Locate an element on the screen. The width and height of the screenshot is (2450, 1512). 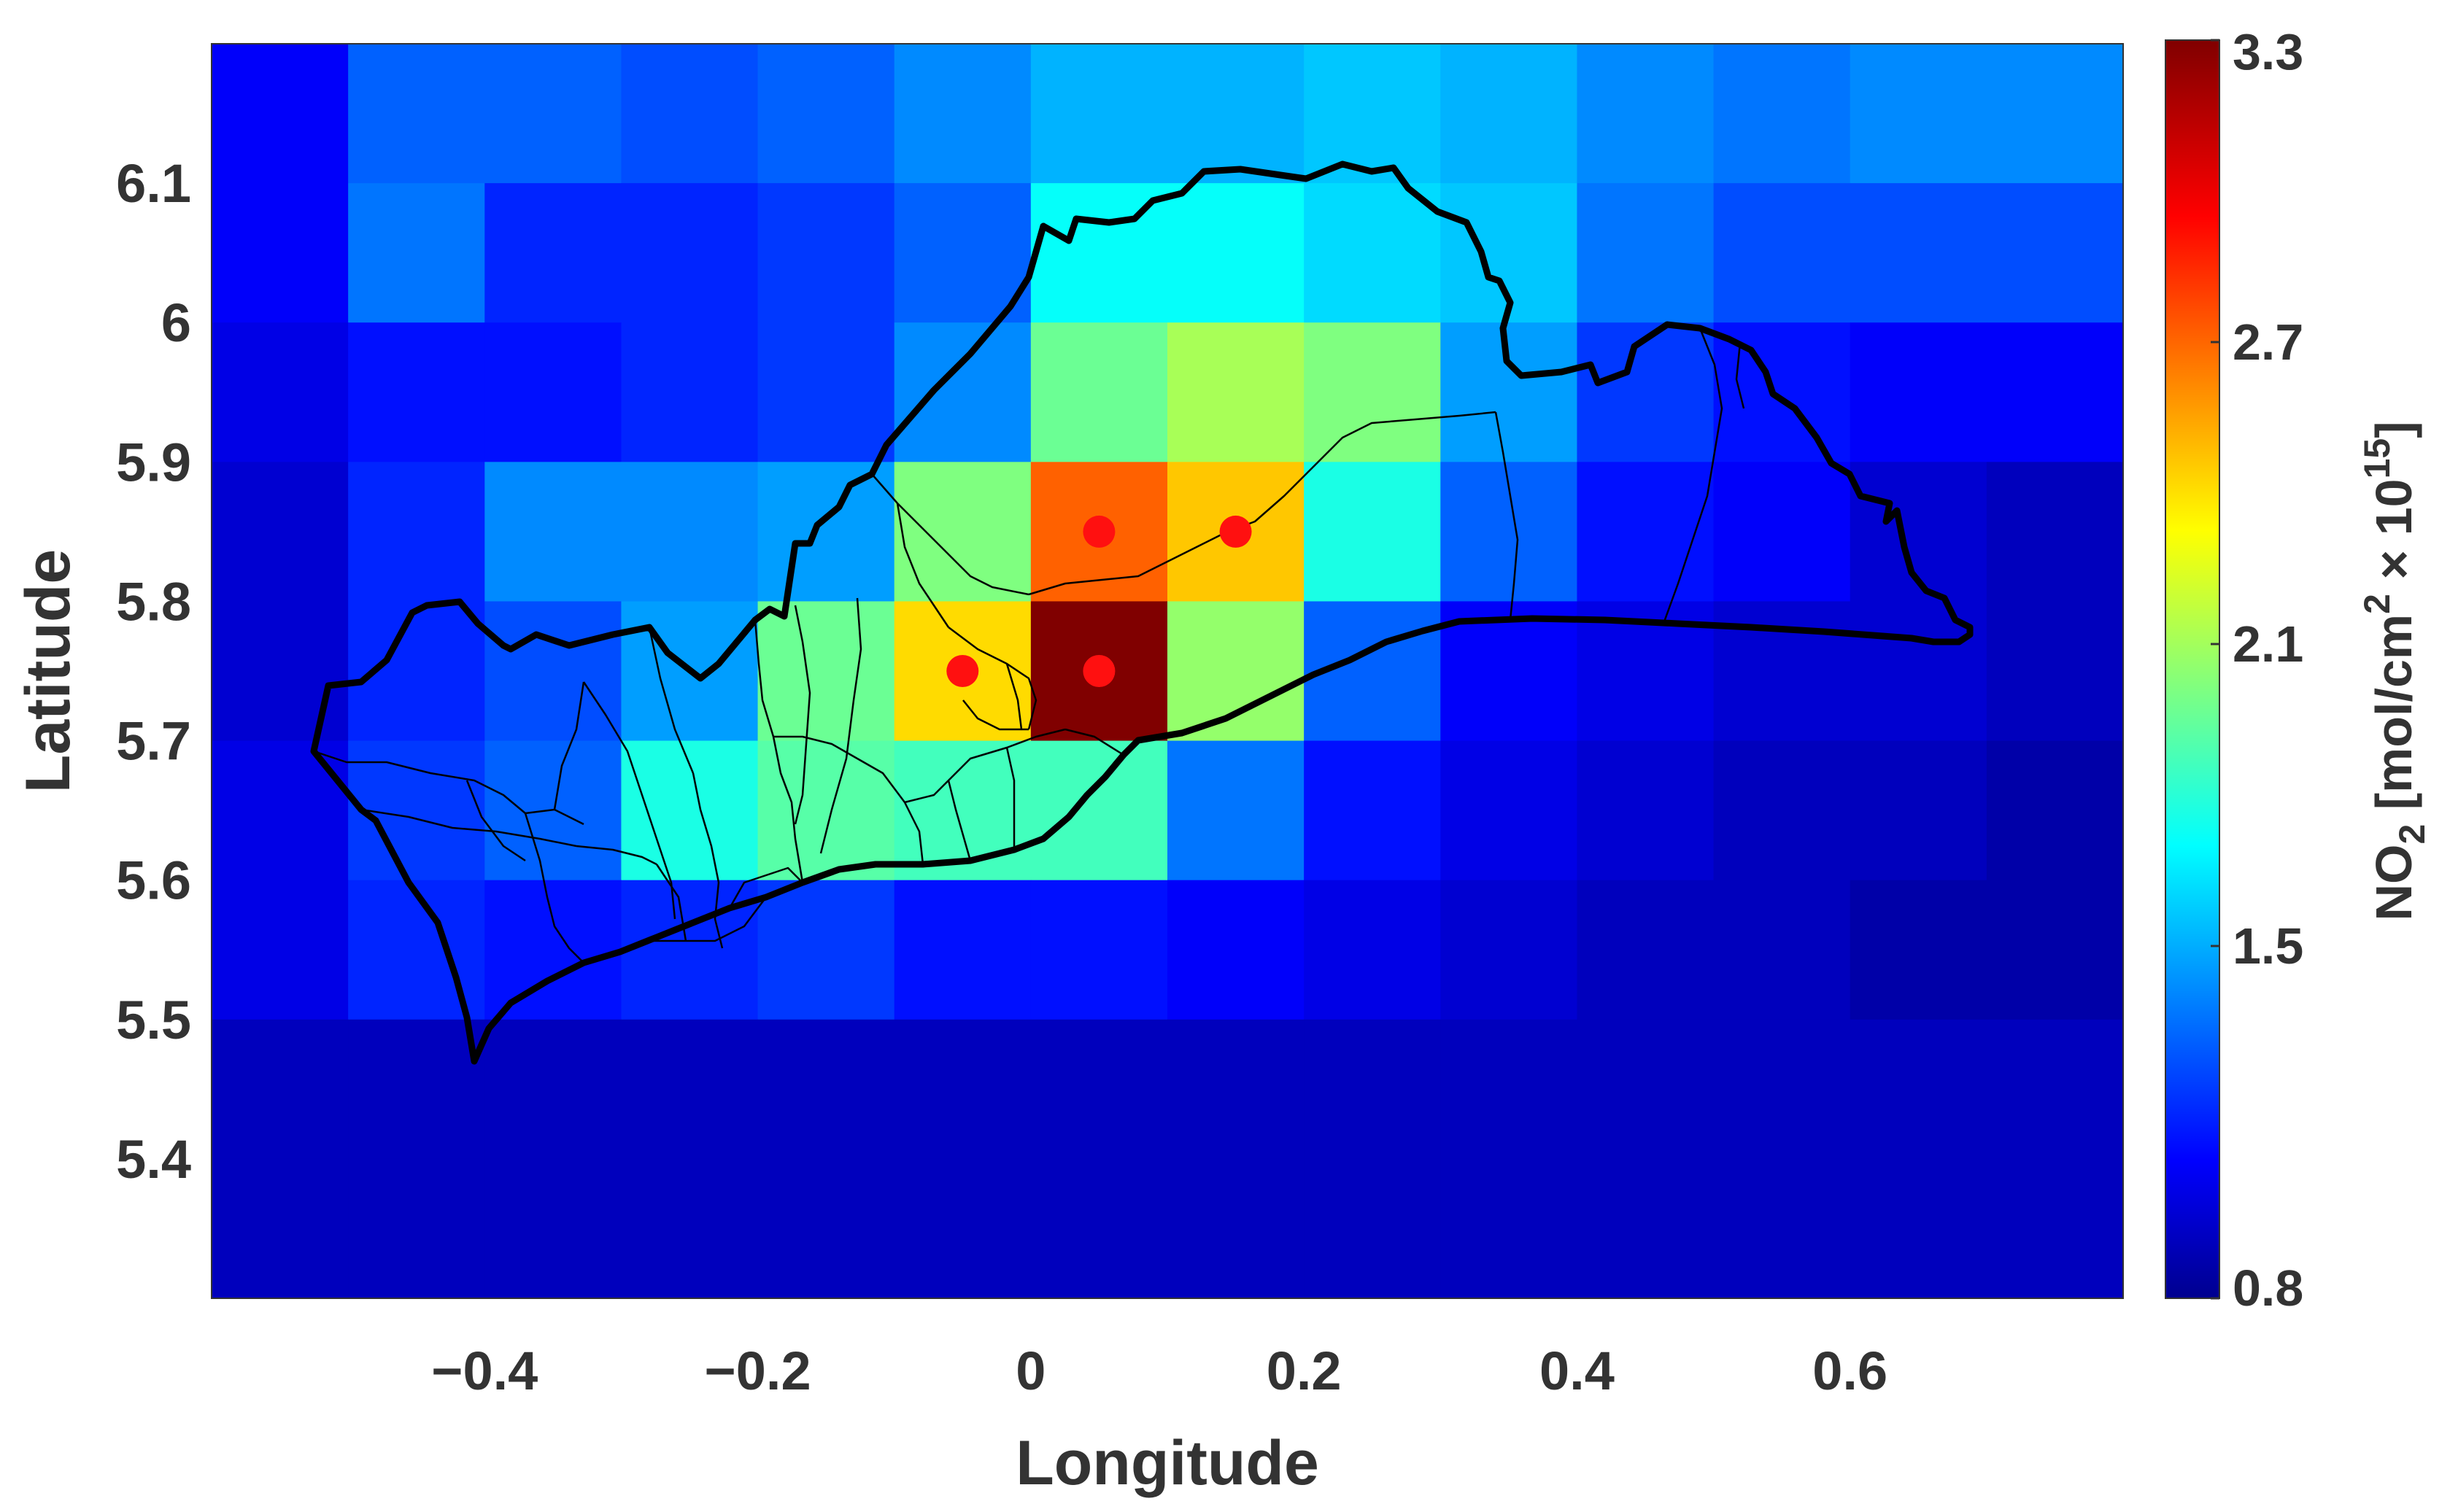
y-axis-ticks: 6.1 6 5.9 5.8 5.7 5.6 5.5 5.4 is located at coordinates (153, 671).